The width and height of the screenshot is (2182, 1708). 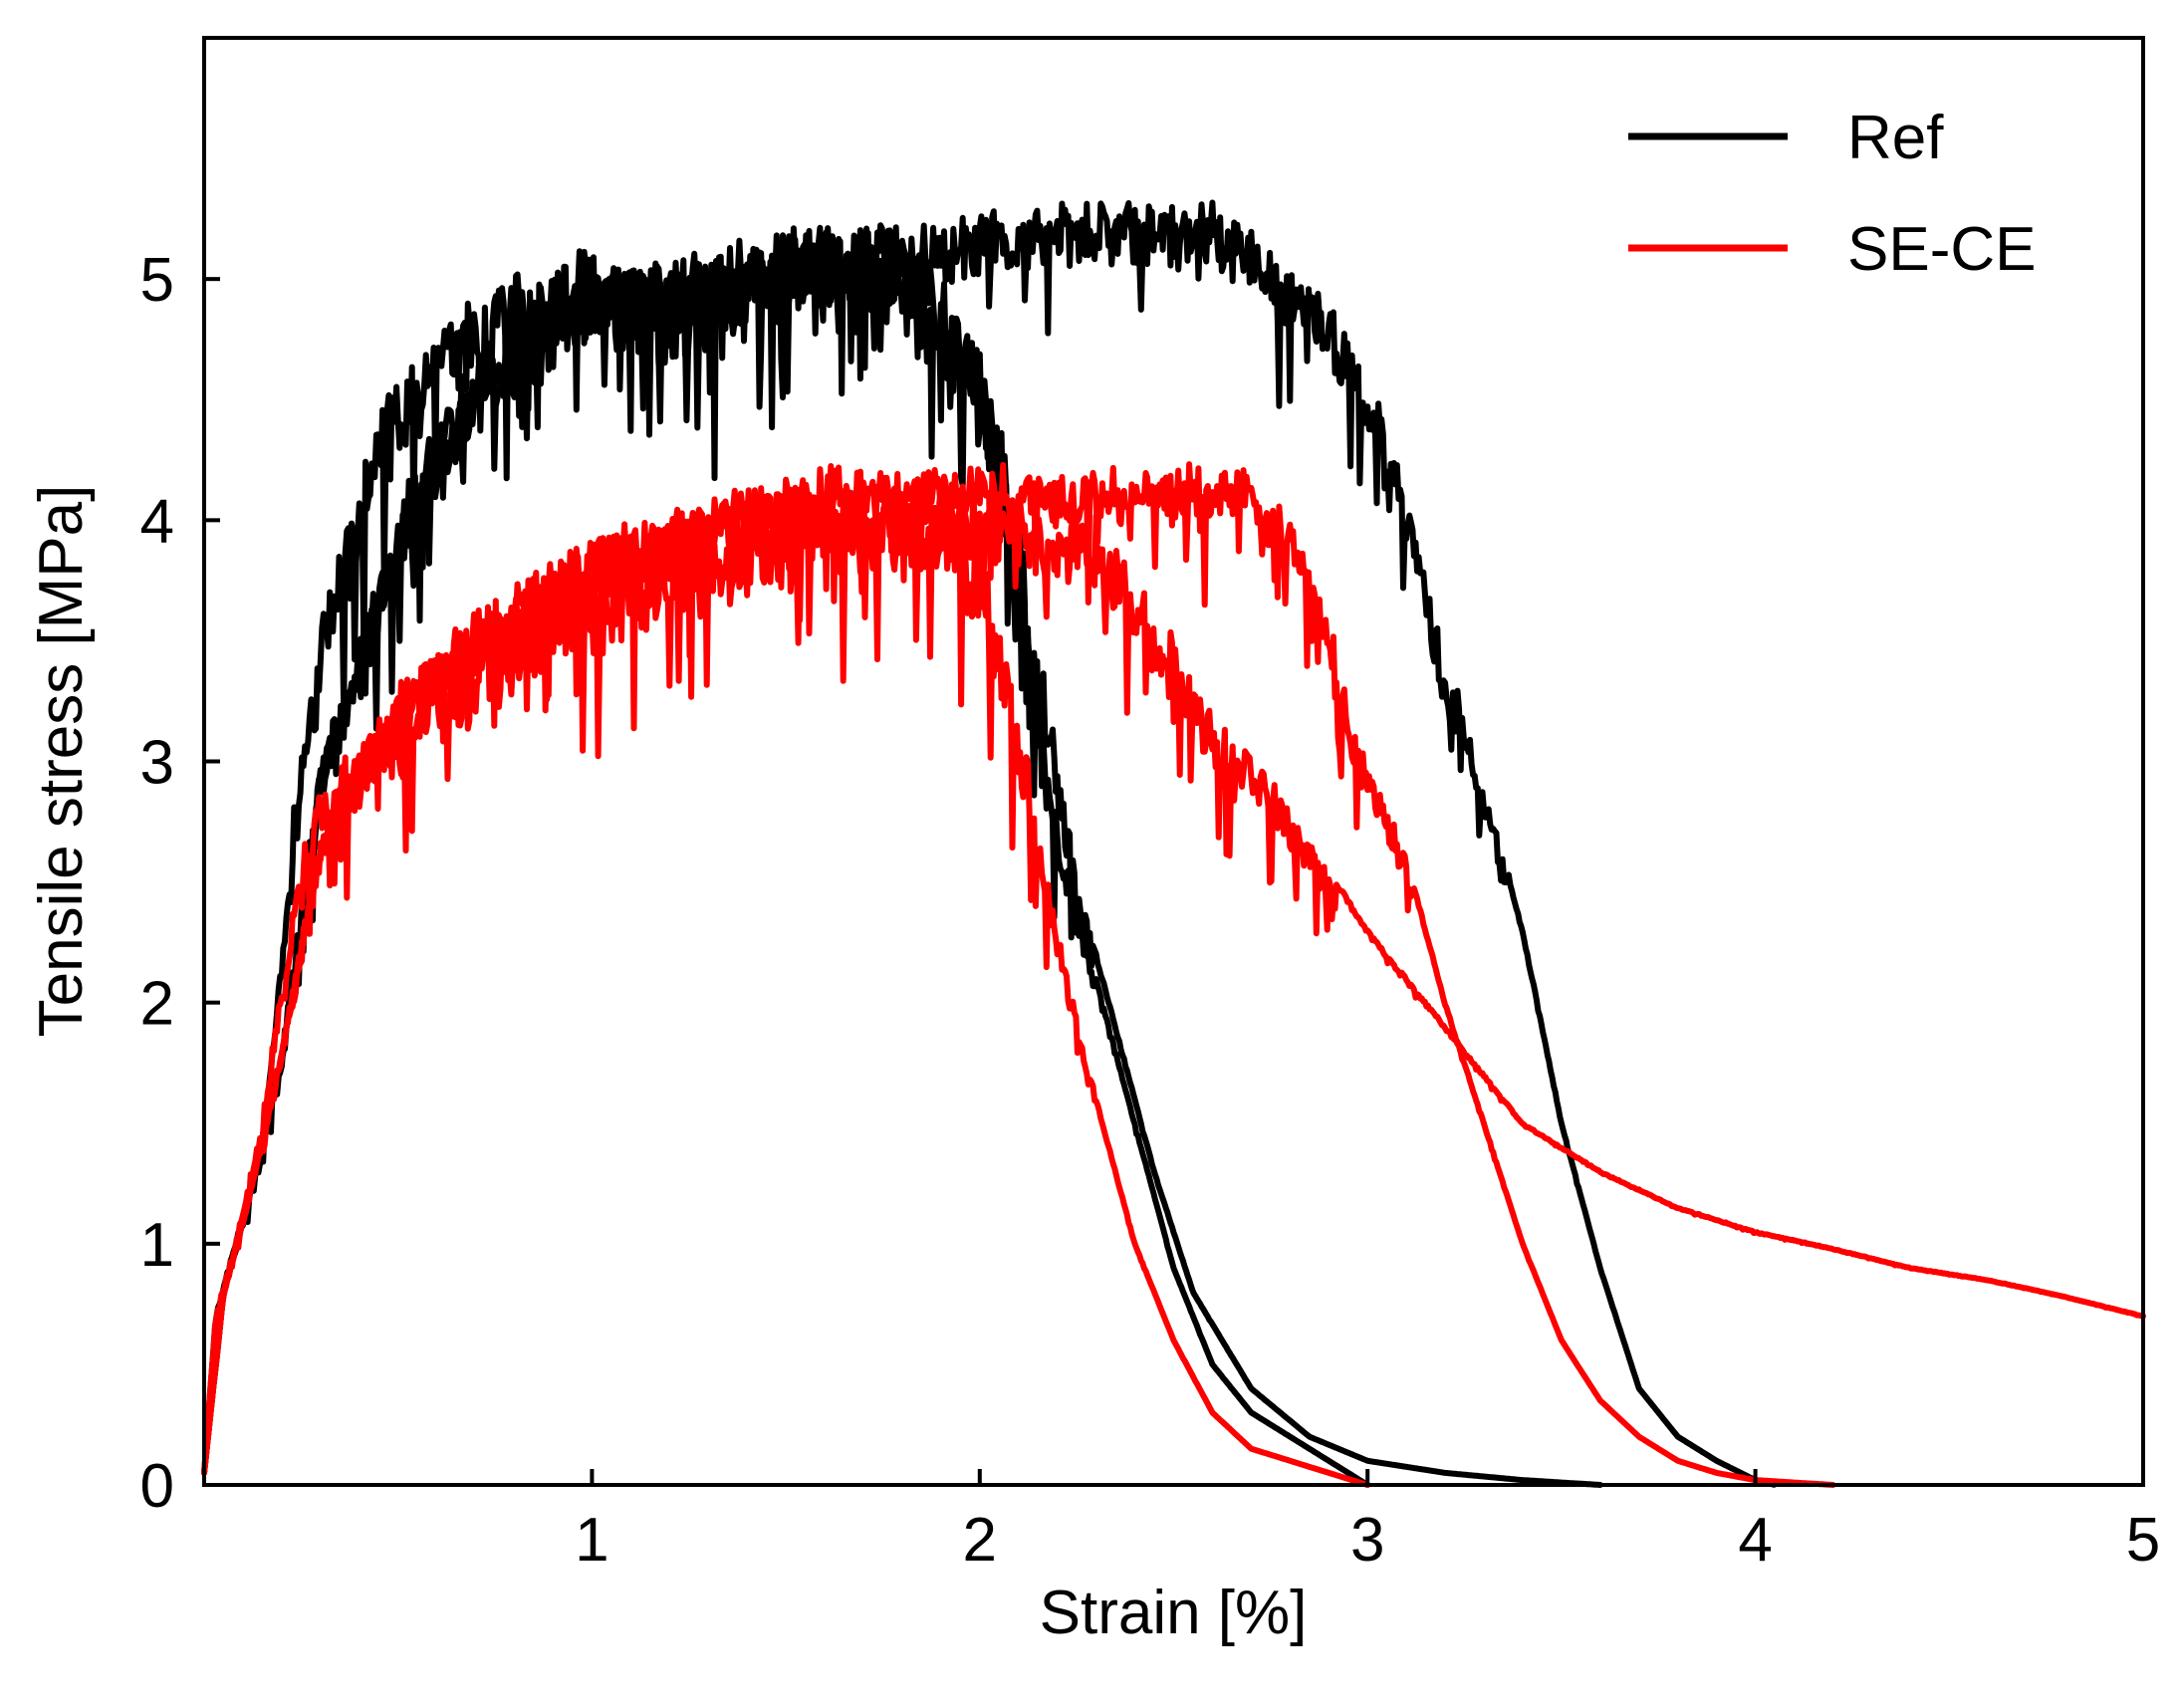 What do you see at coordinates (157, 521) in the screenshot?
I see `y-tick-label: 4` at bounding box center [157, 521].